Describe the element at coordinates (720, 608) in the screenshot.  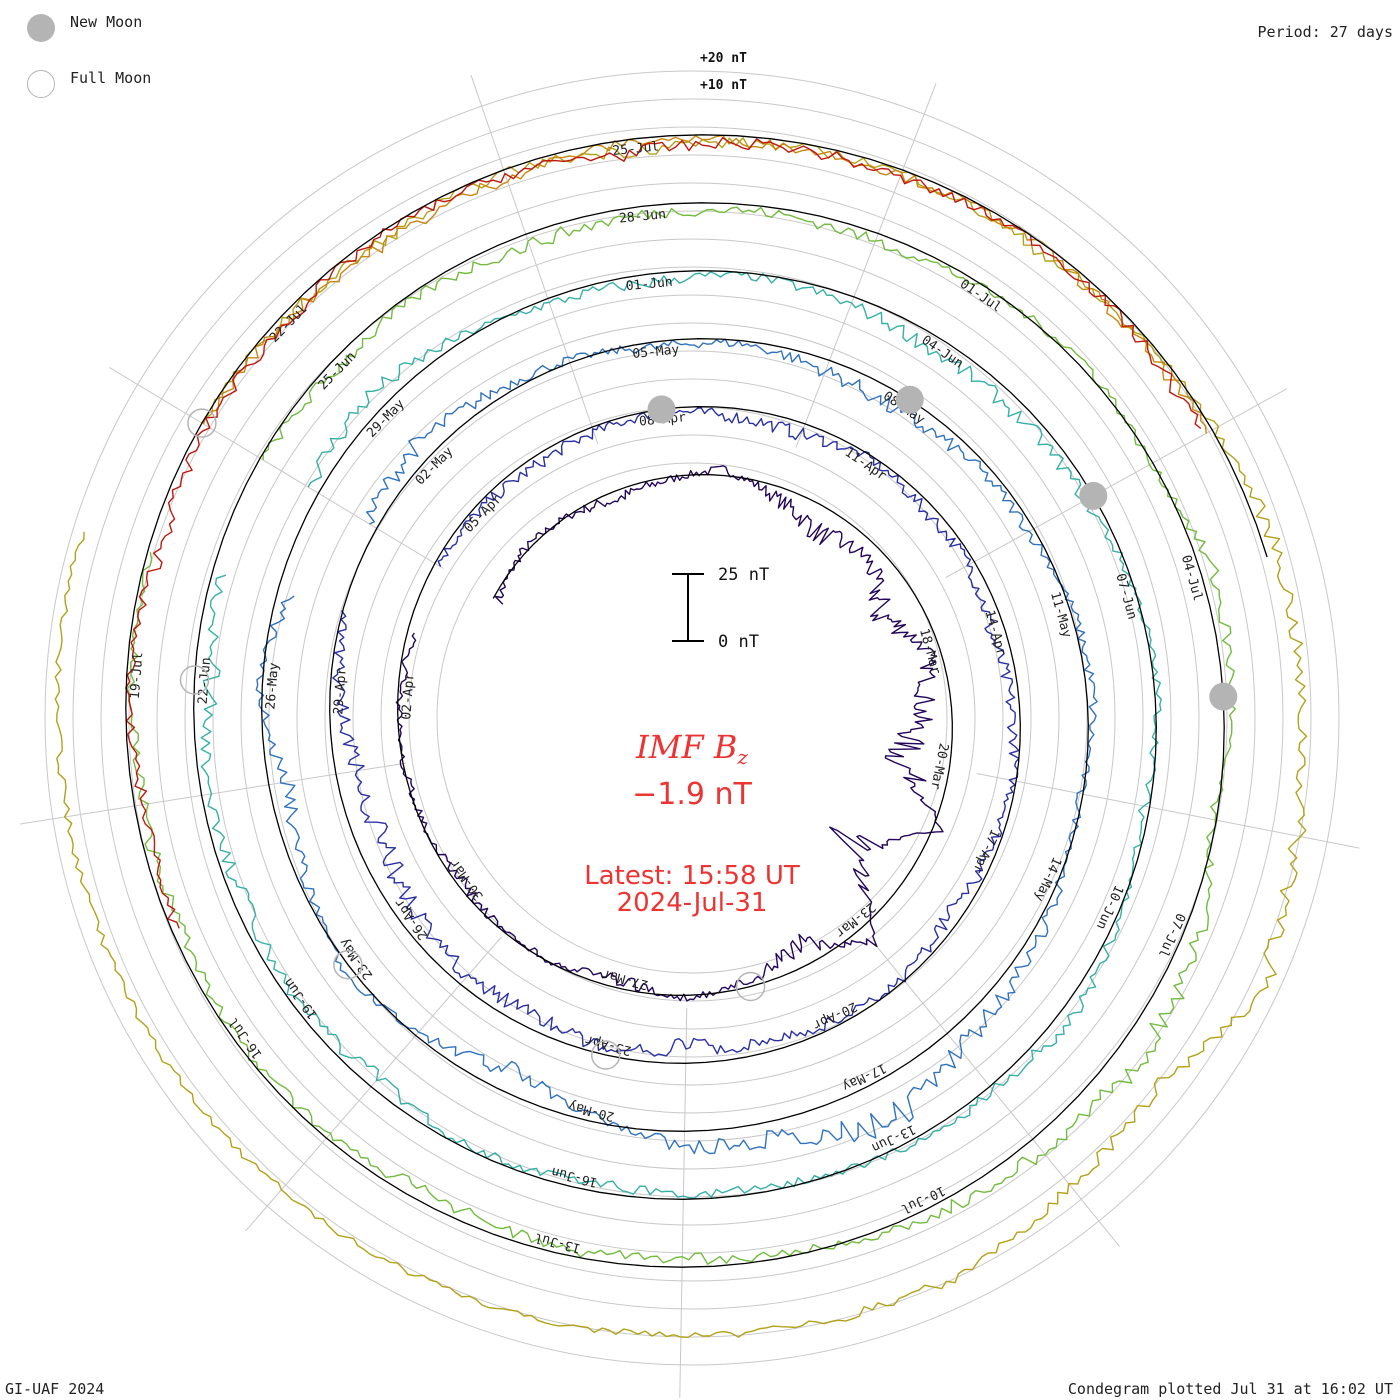
I see `scale-bar: 25 nT 0 nT` at that location.